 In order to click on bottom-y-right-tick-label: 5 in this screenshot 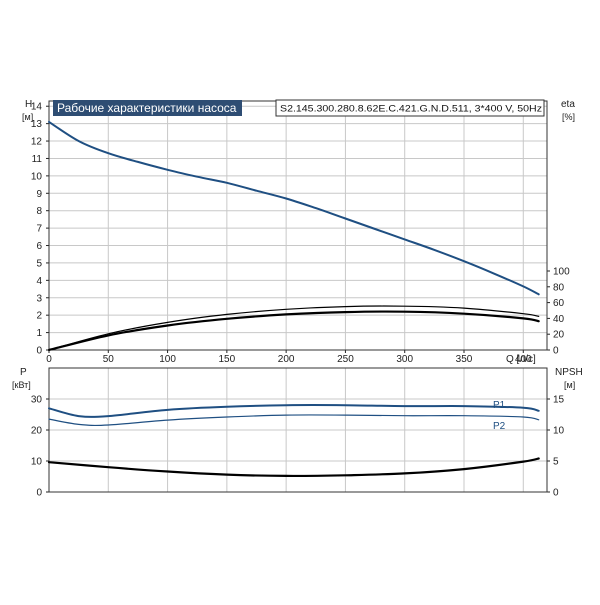, I will do `click(556, 462)`.